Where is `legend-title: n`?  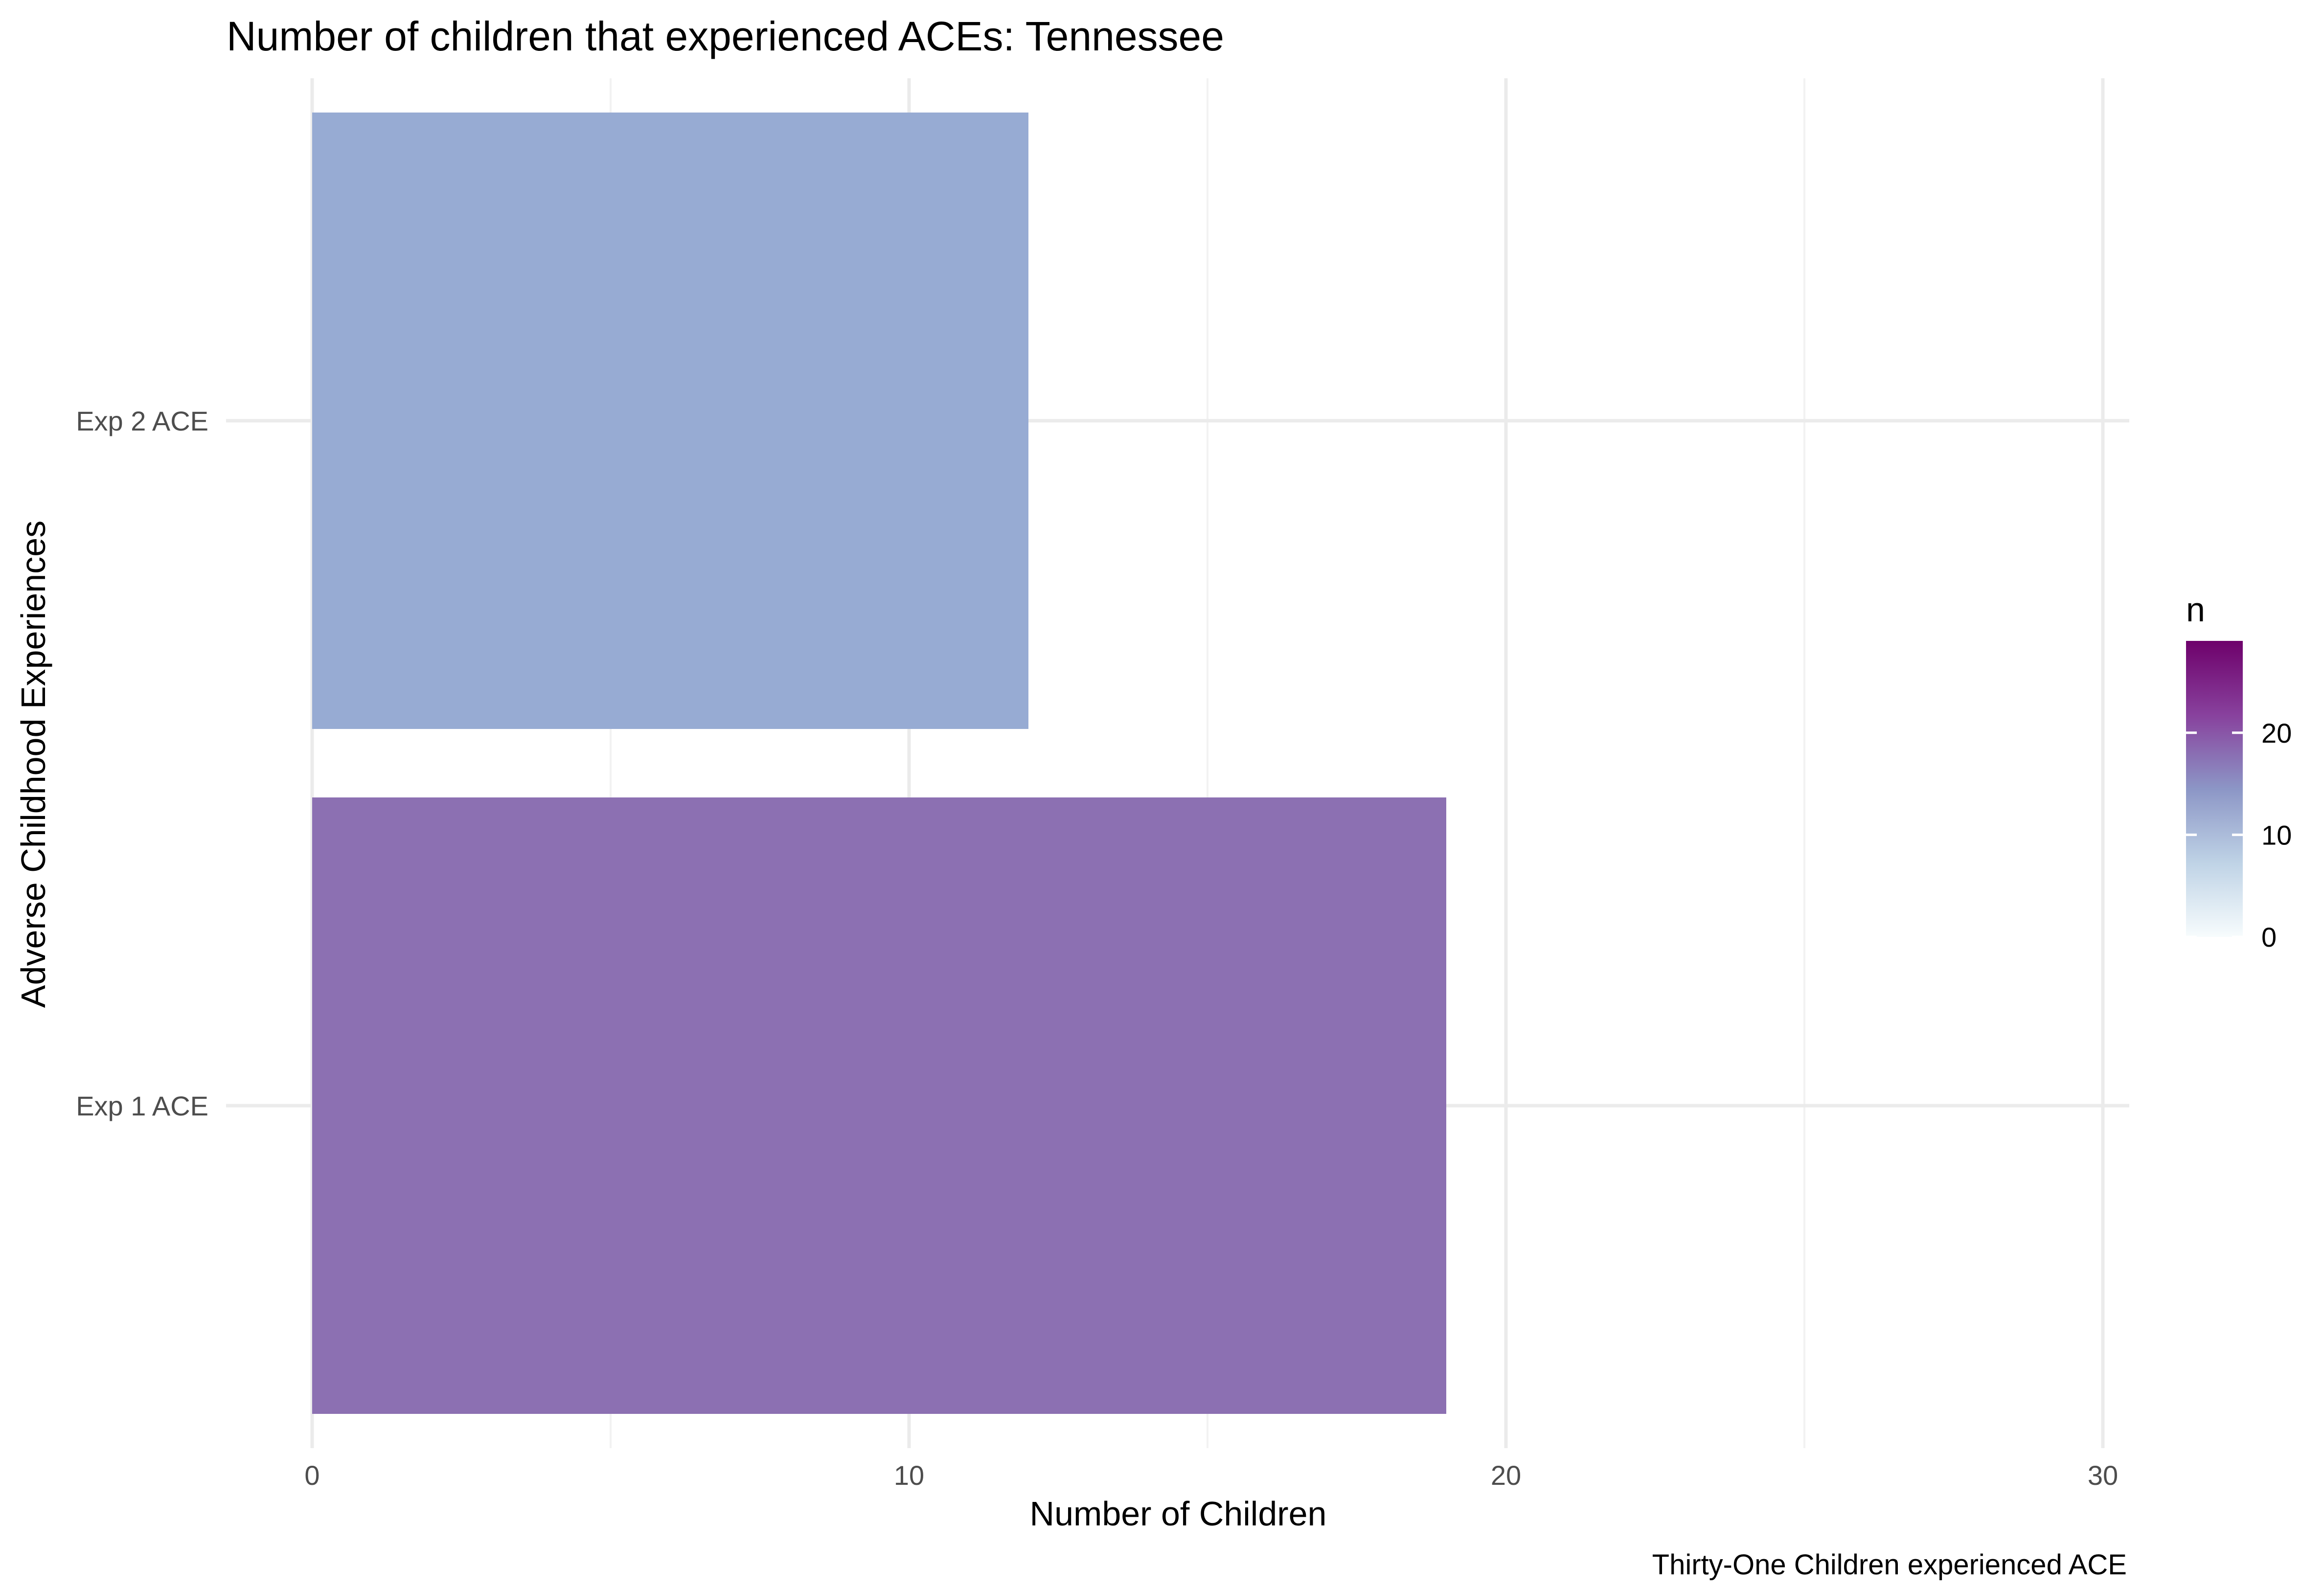
legend-title: n is located at coordinates (2195, 610).